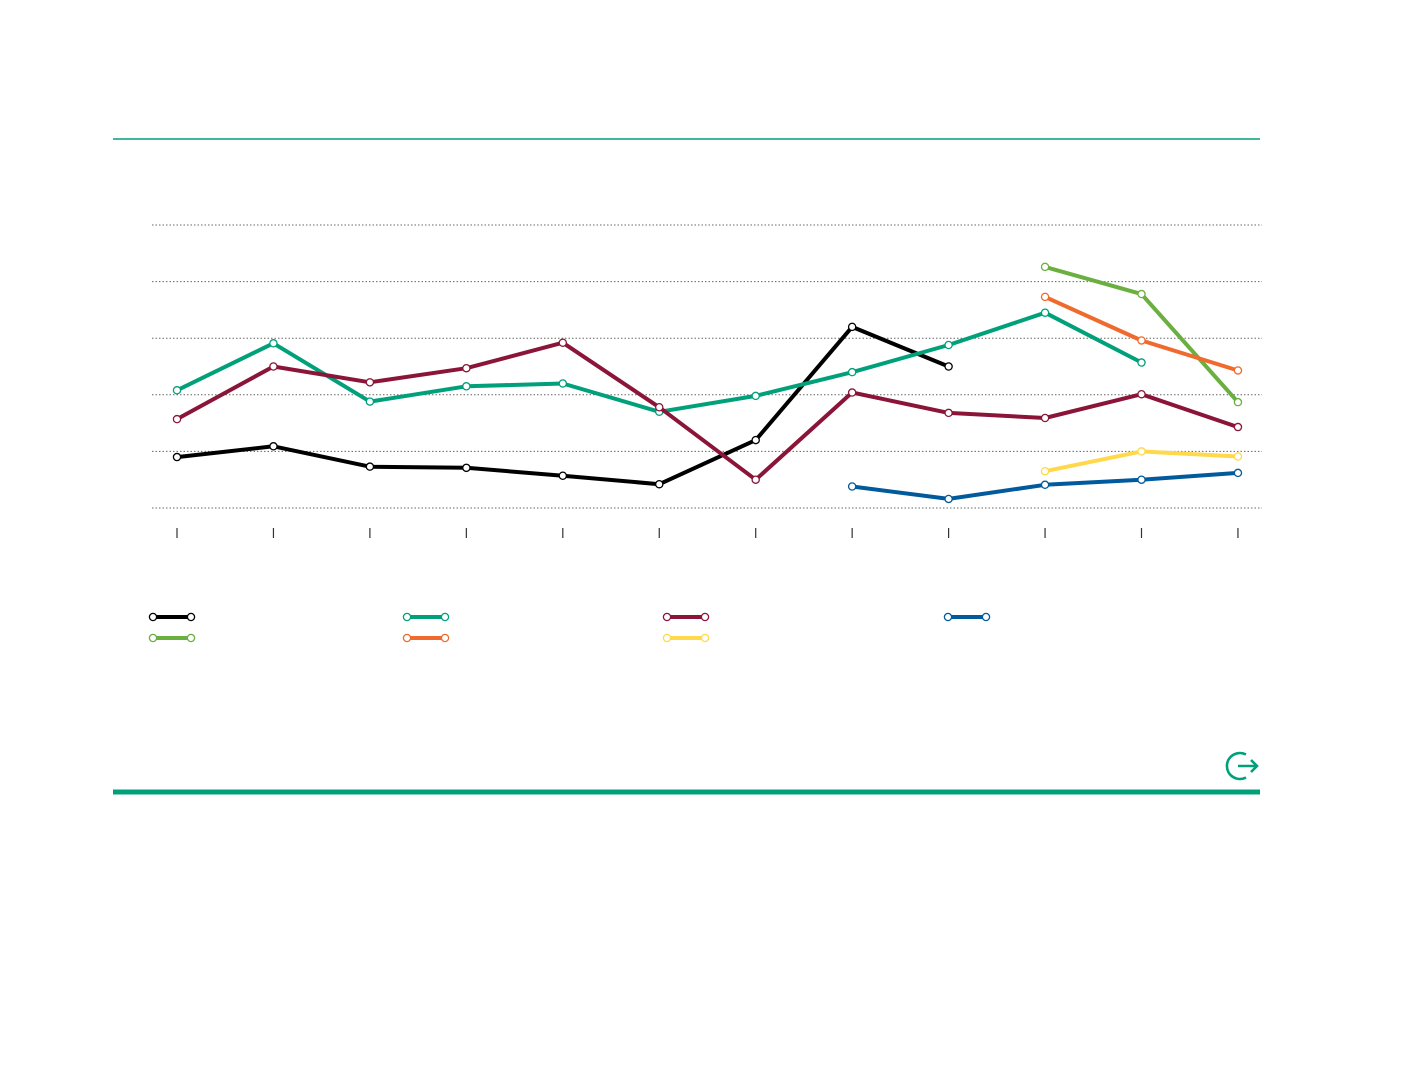 The height and width of the screenshot is (1086, 1407). What do you see at coordinates (707, 533) in the screenshot?
I see `x-axis-ticks` at bounding box center [707, 533].